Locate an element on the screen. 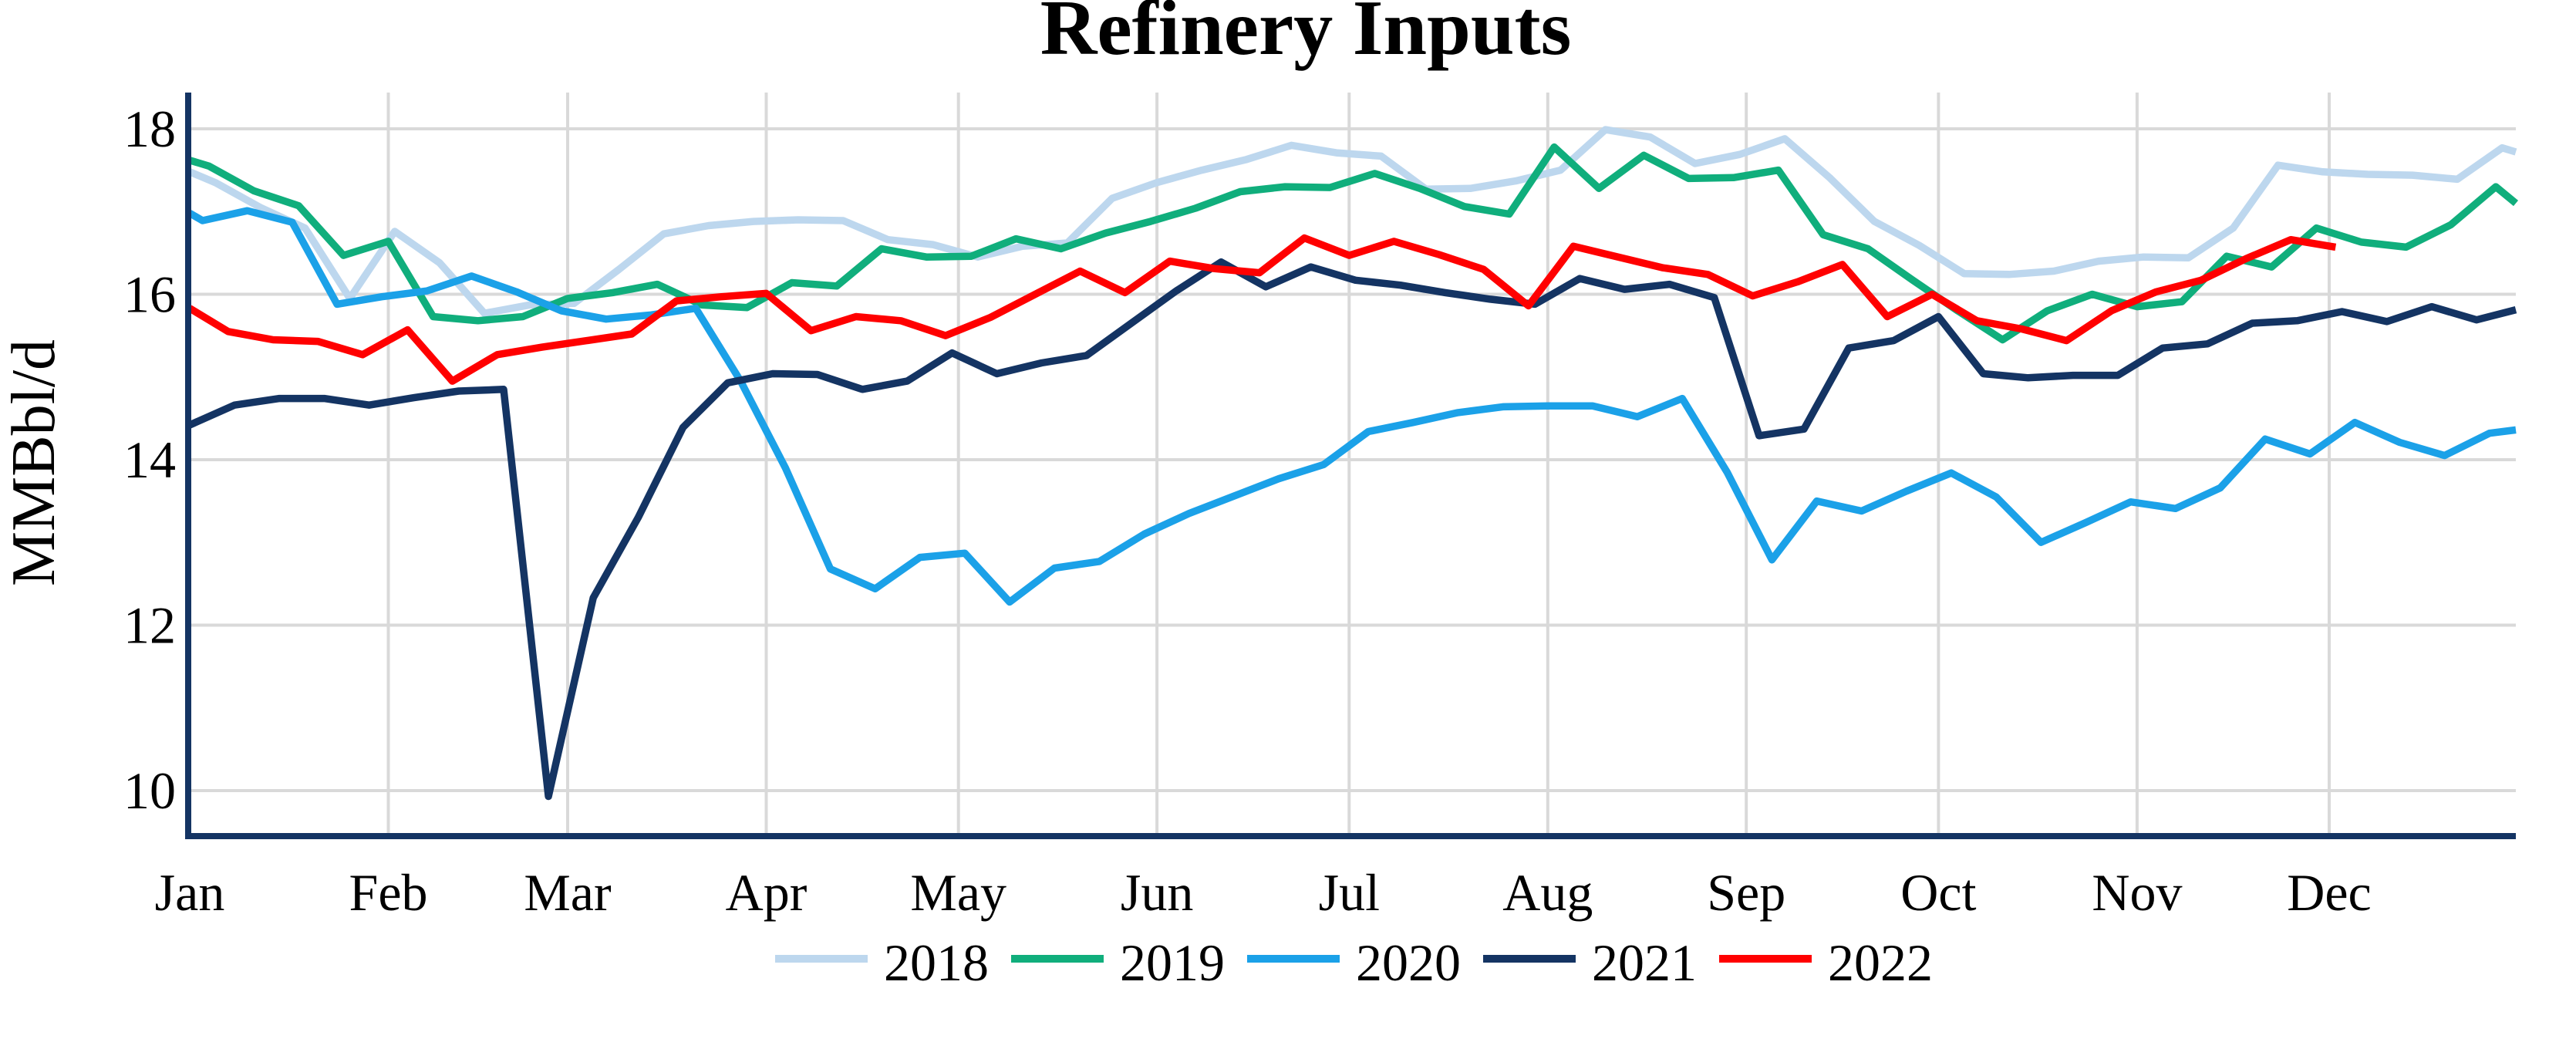 The width and height of the screenshot is (2576, 1049). svg-text: Aug is located at coordinates (1547, 892).